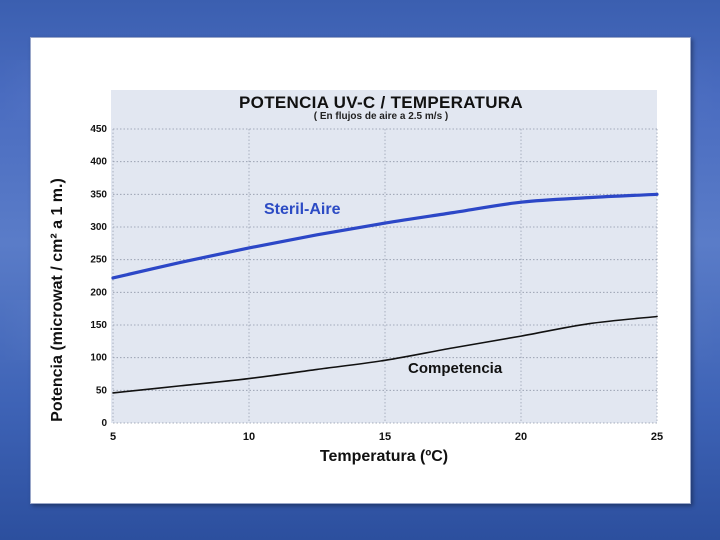 Image resolution: width=720 pixels, height=540 pixels. Describe the element at coordinates (102, 390) in the screenshot. I see `y-tick-label: 50` at that location.